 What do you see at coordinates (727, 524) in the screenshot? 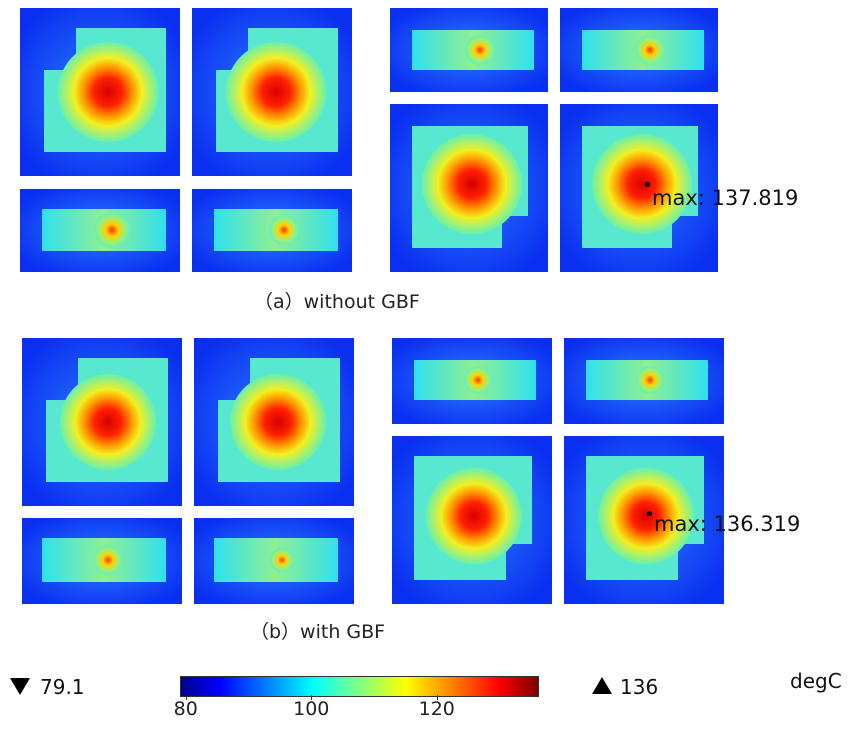
I see `max-label-b: max: 136.319` at bounding box center [727, 524].